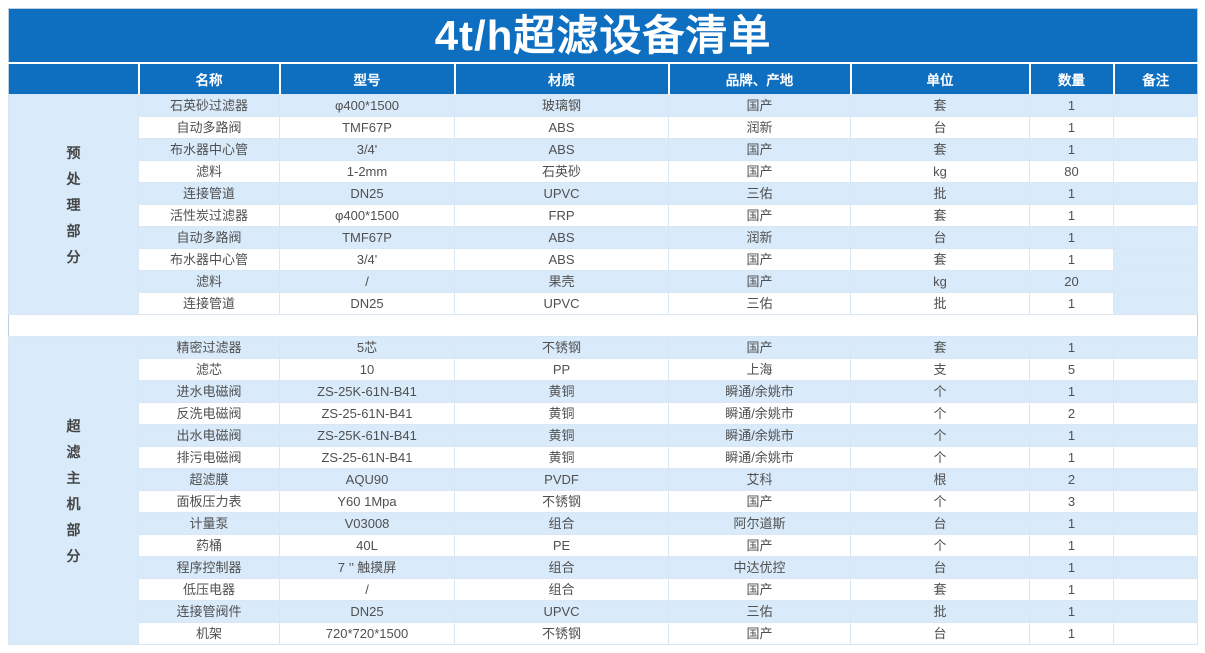 The image size is (1205, 653). What do you see at coordinates (73, 256) in the screenshot?
I see `group-label-char: 分` at bounding box center [73, 256].